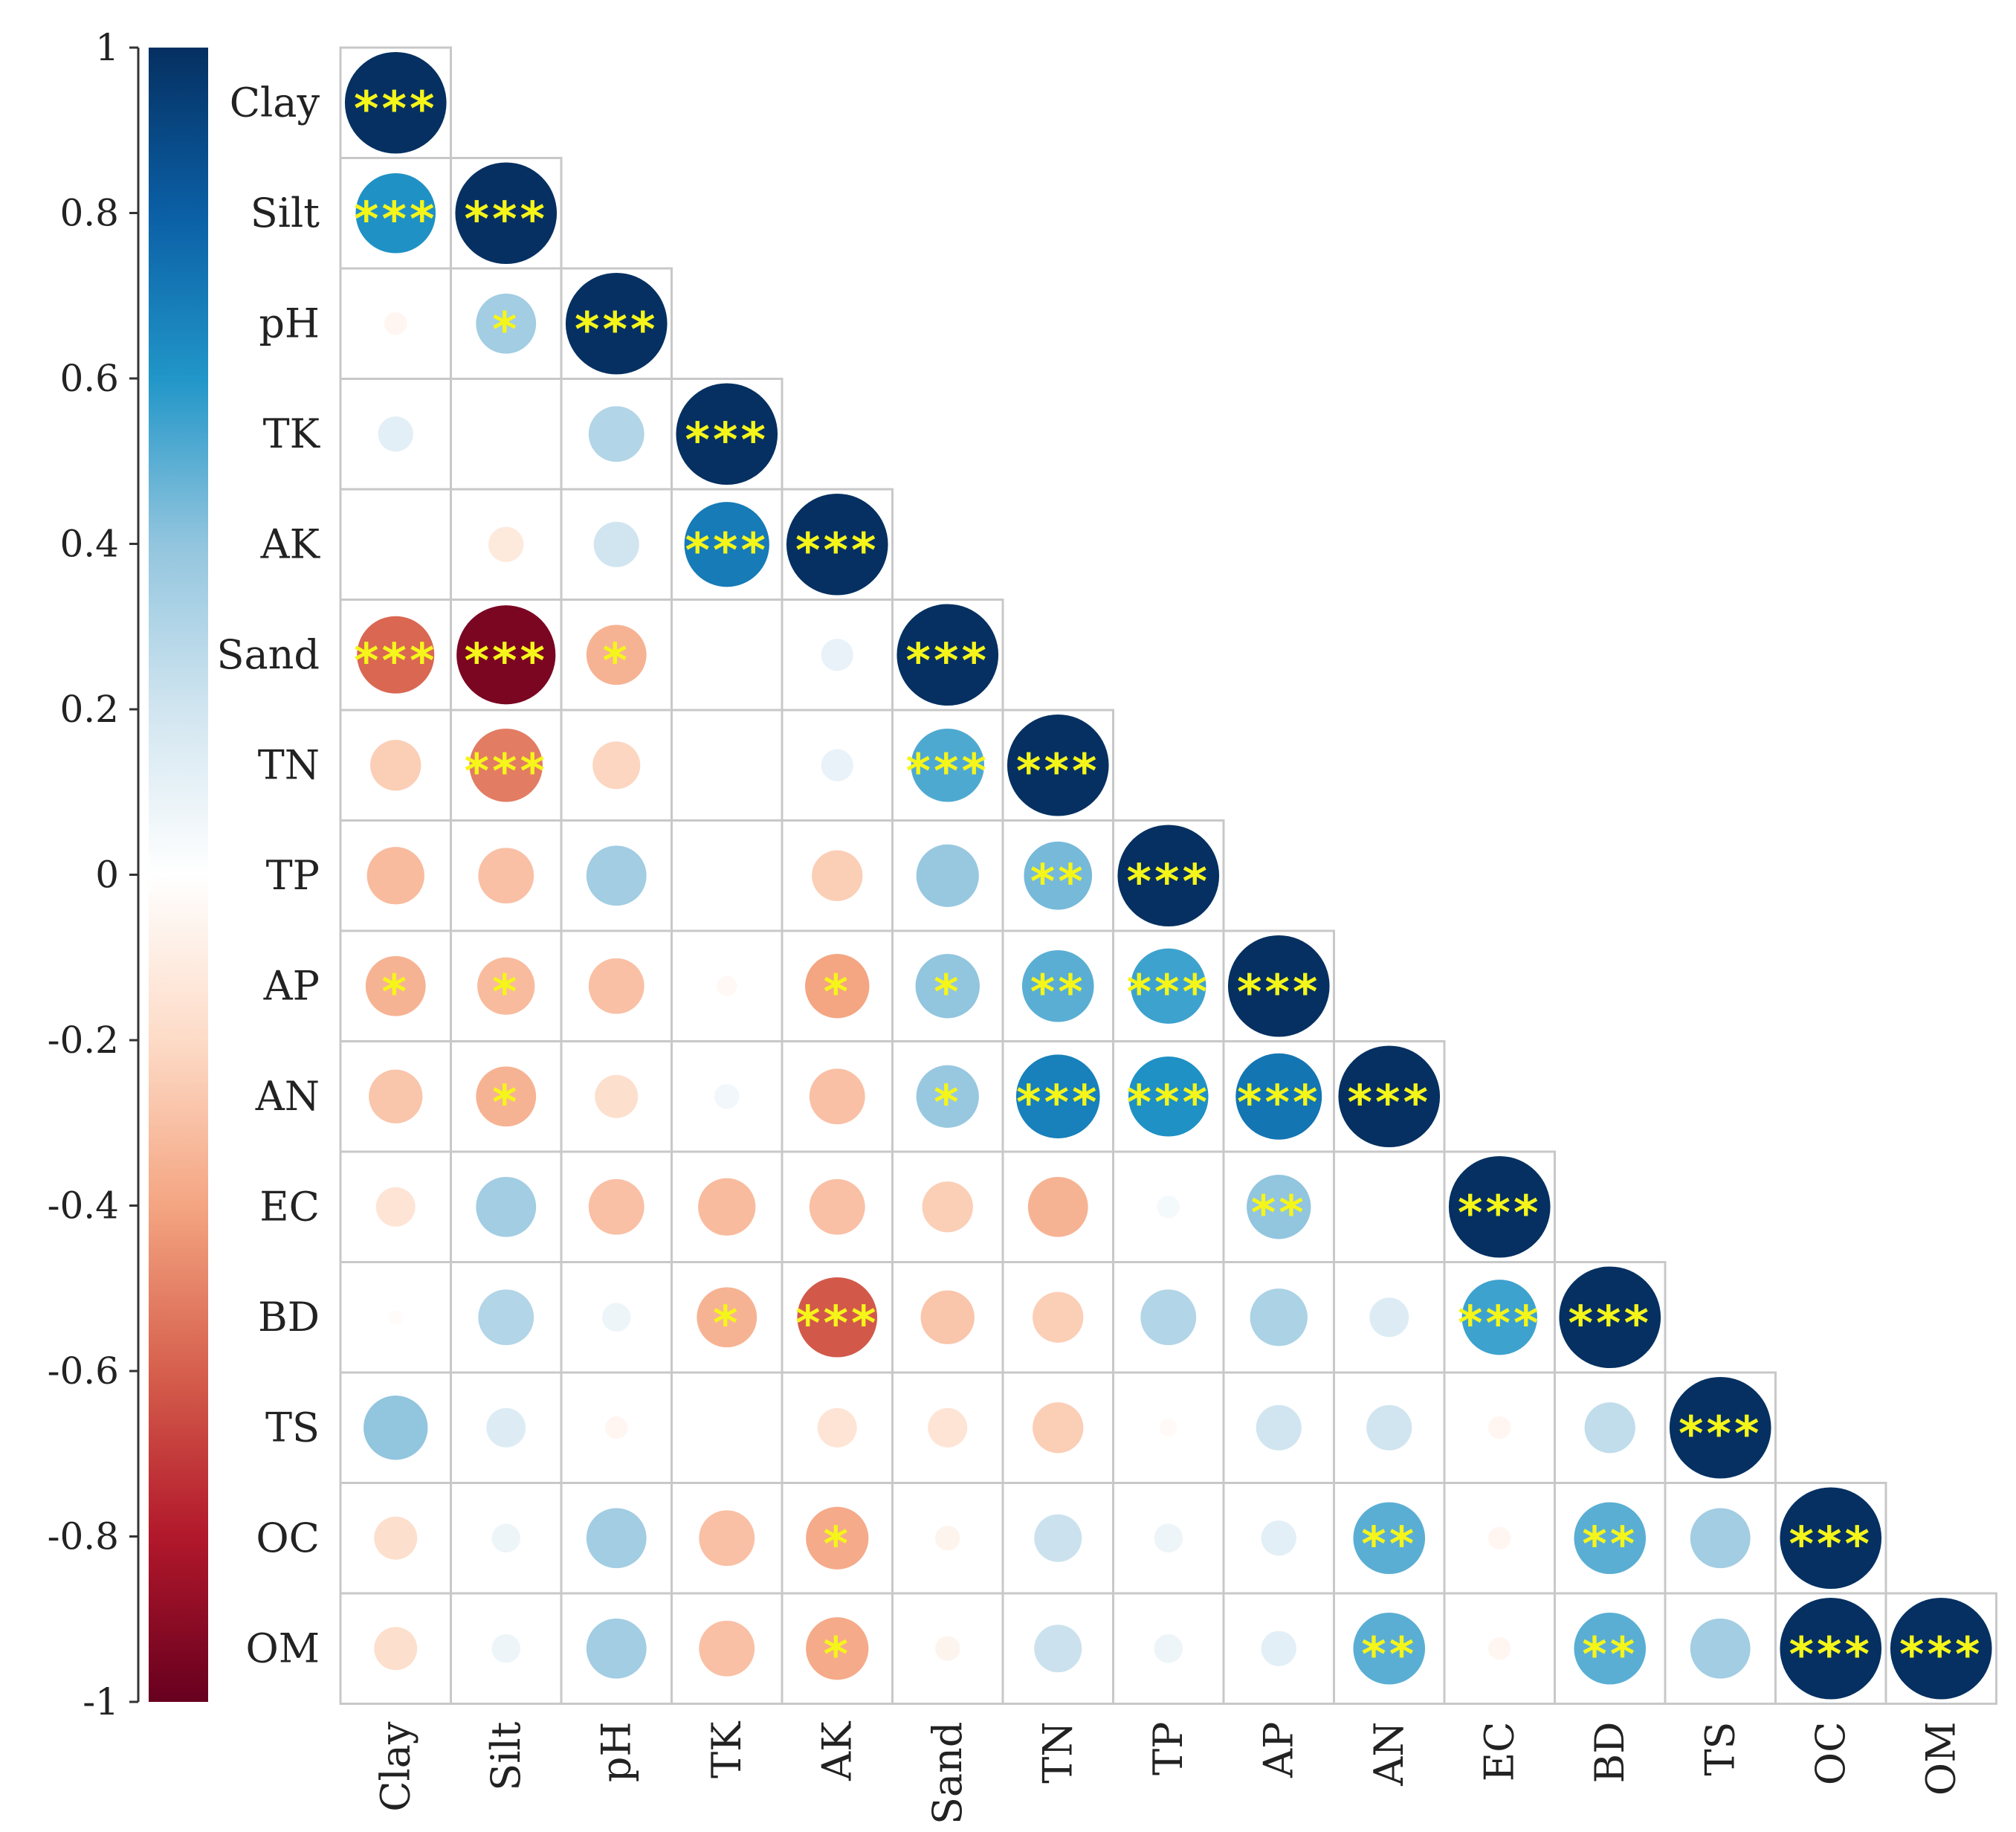  Describe the element at coordinates (1279, 1318) in the screenshot. I see `cell-BD-AP` at that location.